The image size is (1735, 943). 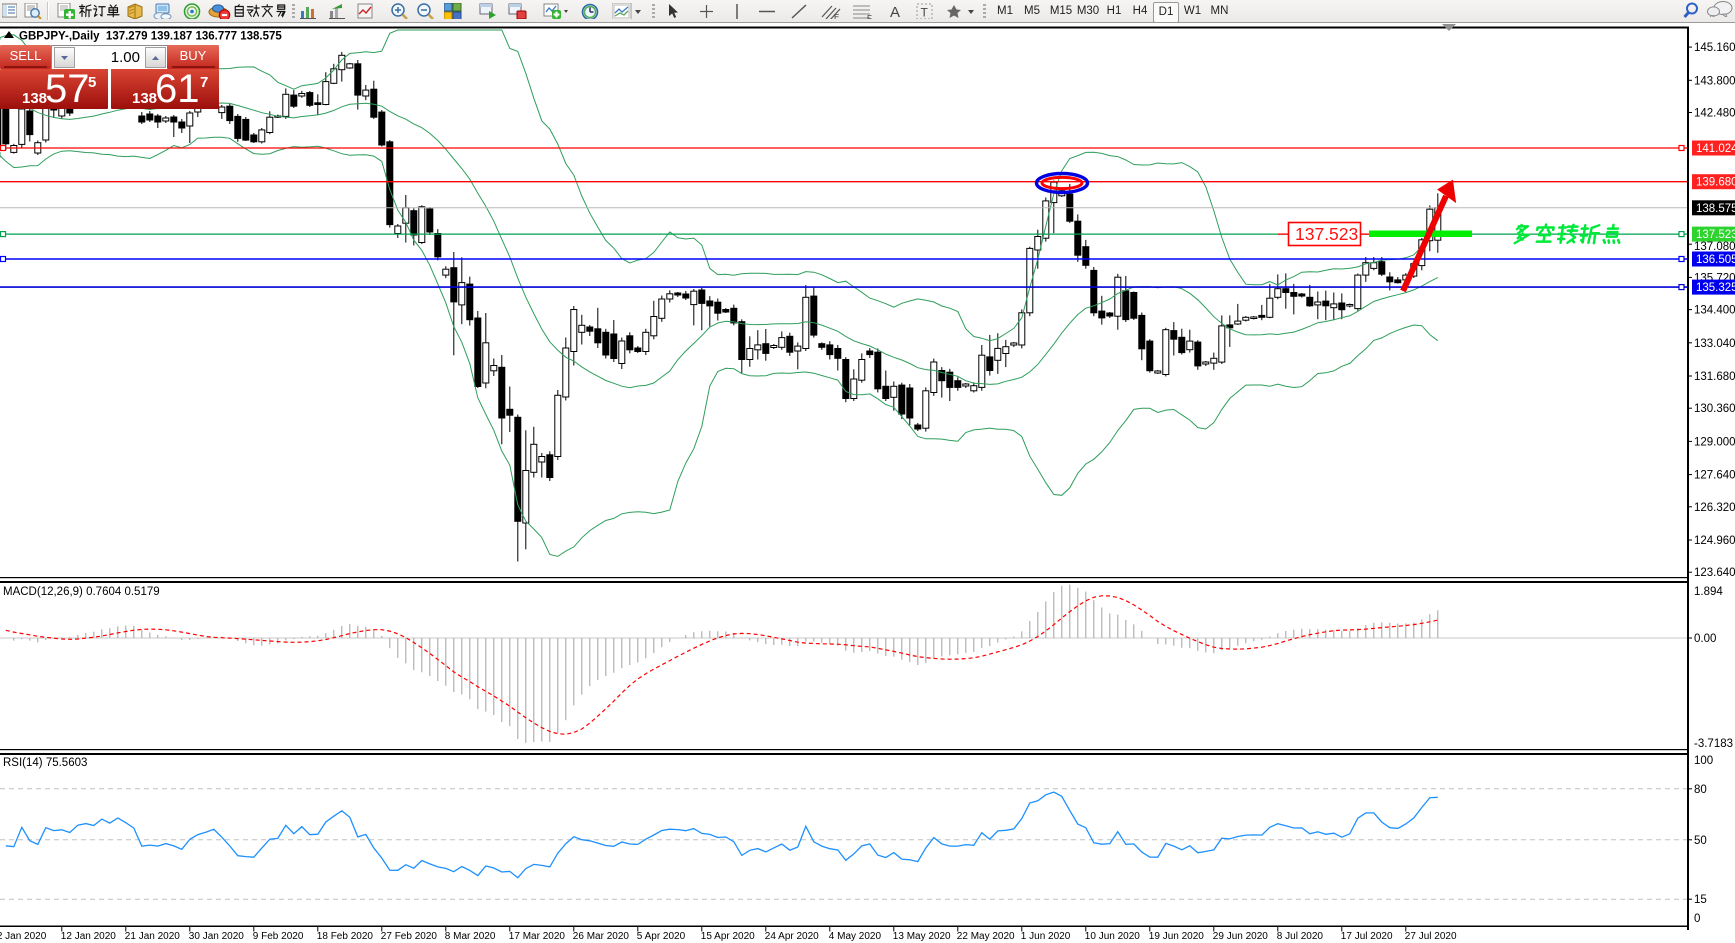 What do you see at coordinates (1715, 149) in the screenshot?
I see `svg-text: 141.024` at bounding box center [1715, 149].